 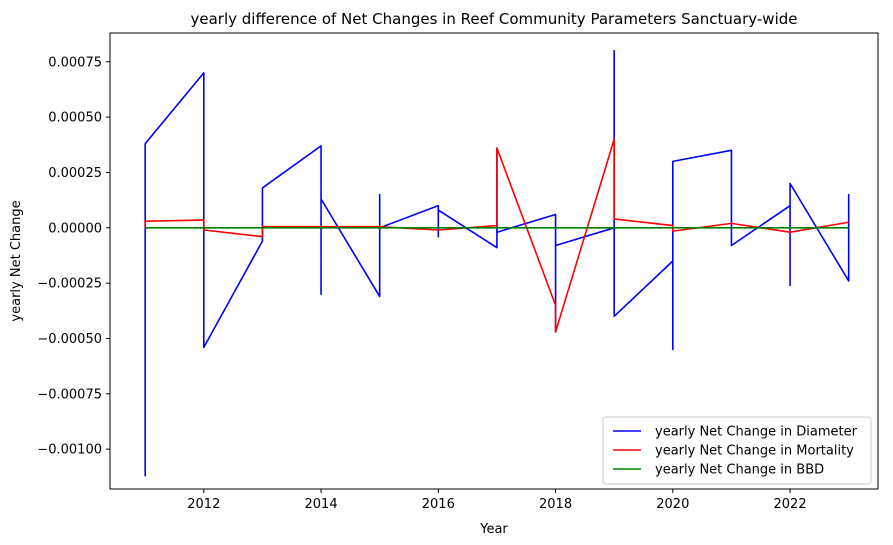 What do you see at coordinates (69, 339) in the screenshot?
I see `y-tick-label: −0.00050` at bounding box center [69, 339].